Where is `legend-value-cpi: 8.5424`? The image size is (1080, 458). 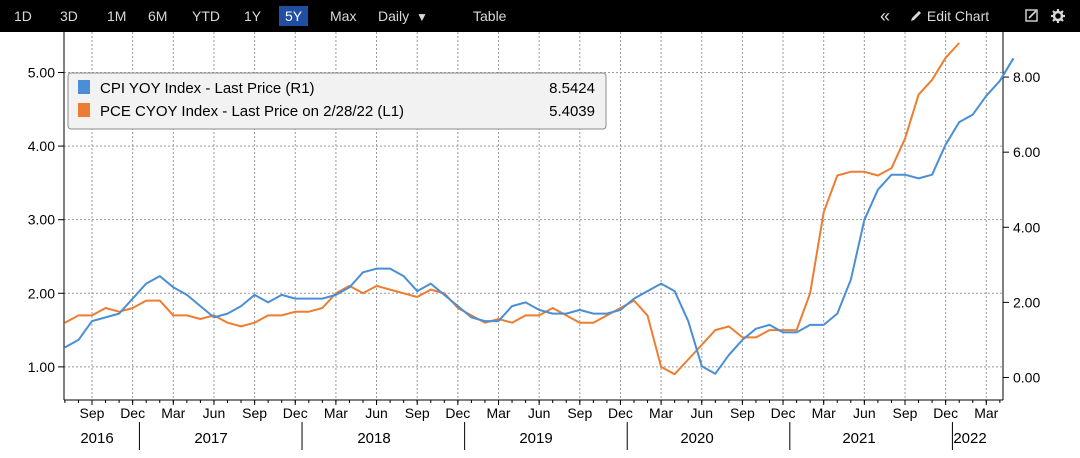
legend-value-cpi: 8.5424 is located at coordinates (572, 88).